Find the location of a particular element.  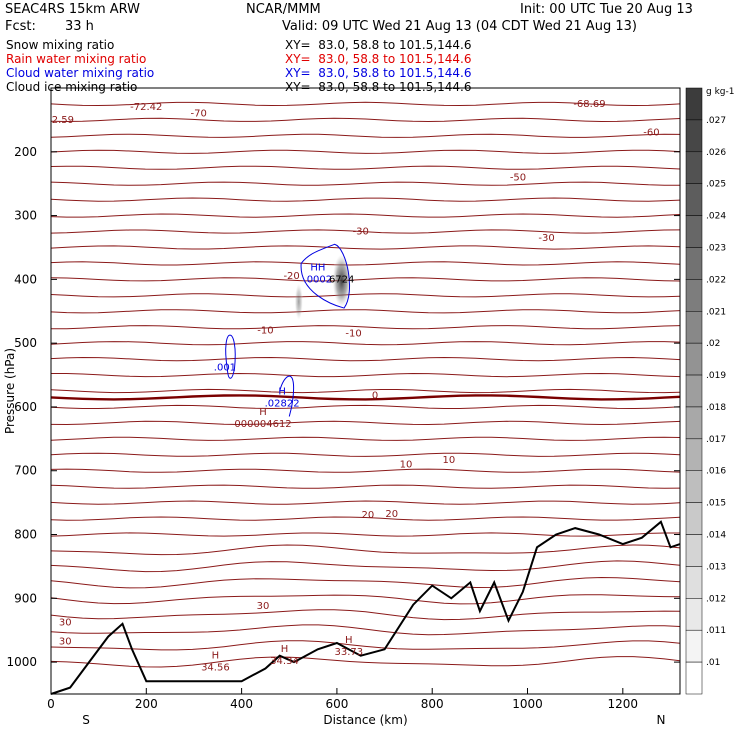

isotherm-label: 2.59 is located at coordinates (63, 120).